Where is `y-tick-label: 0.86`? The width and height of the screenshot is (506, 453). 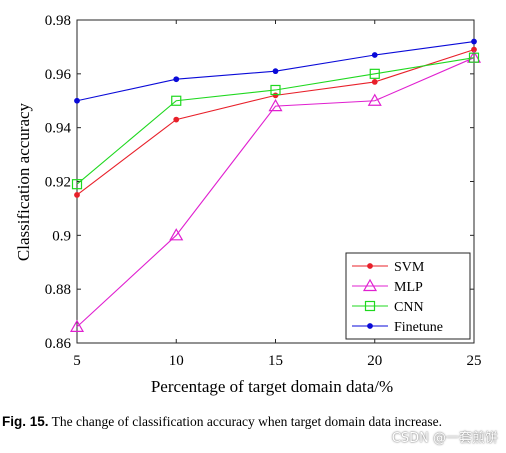 y-tick-label: 0.86 is located at coordinates (58, 344).